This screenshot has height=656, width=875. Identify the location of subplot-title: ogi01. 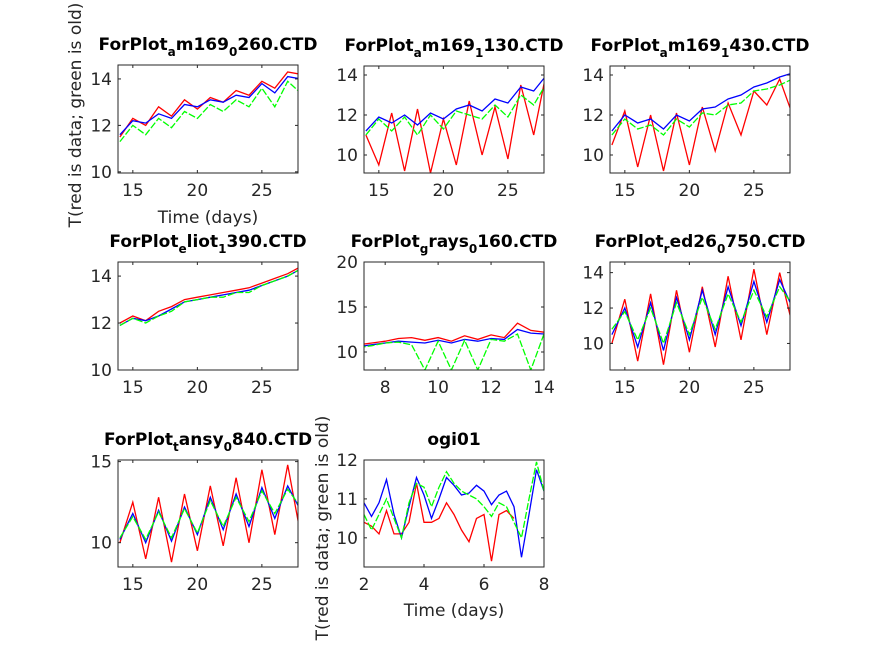
(453, 440).